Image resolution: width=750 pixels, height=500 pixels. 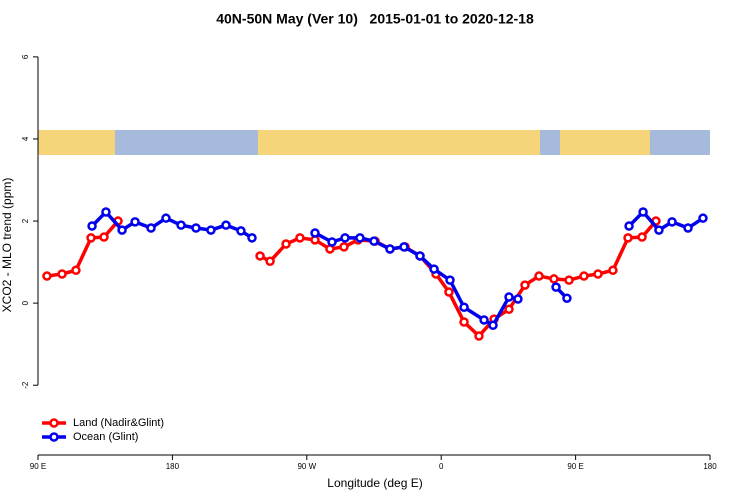 What do you see at coordinates (25, 138) in the screenshot?
I see `y-tick-label: 4` at bounding box center [25, 138].